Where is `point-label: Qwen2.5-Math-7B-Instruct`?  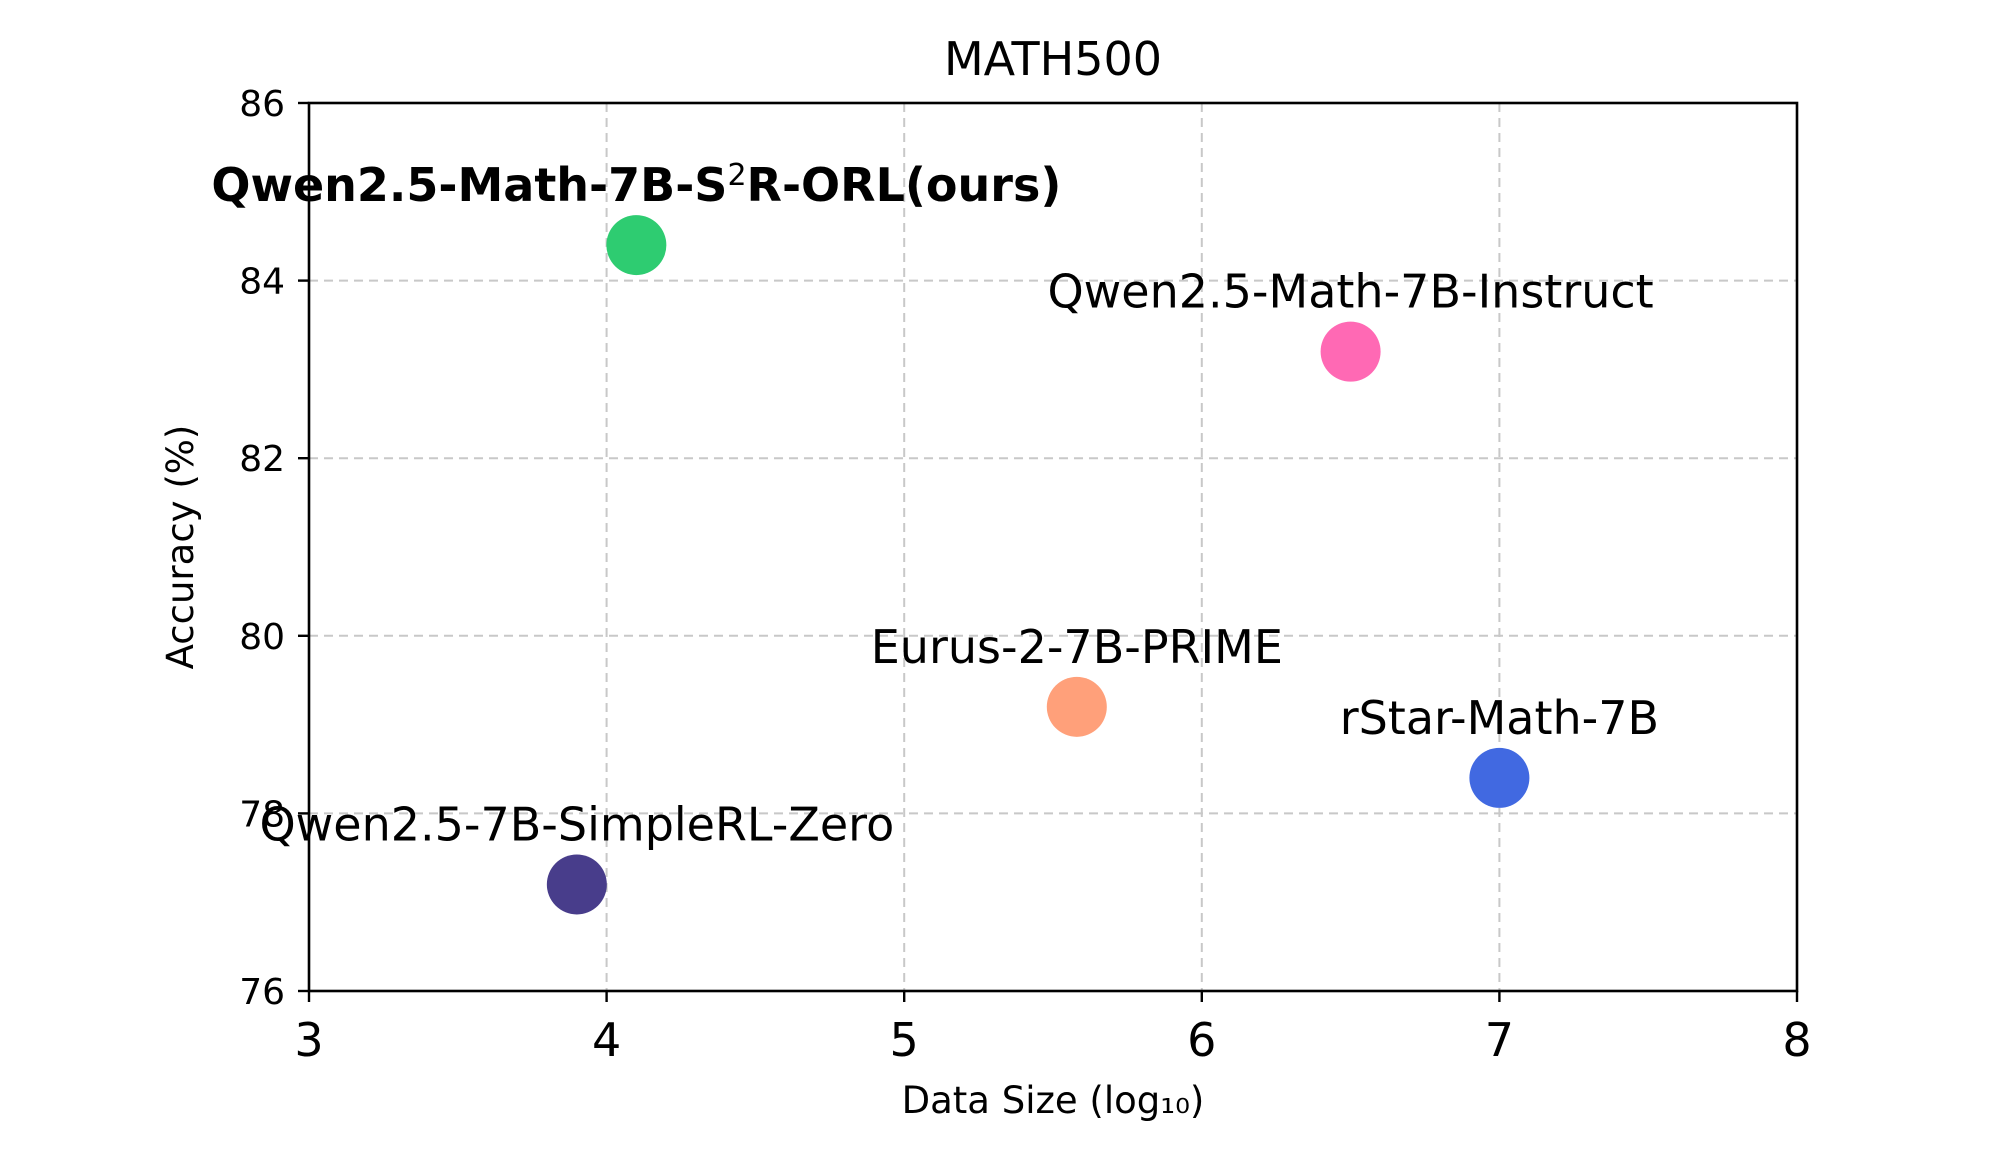
point-label: Qwen2.5-Math-7B-Instruct is located at coordinates (1350, 292).